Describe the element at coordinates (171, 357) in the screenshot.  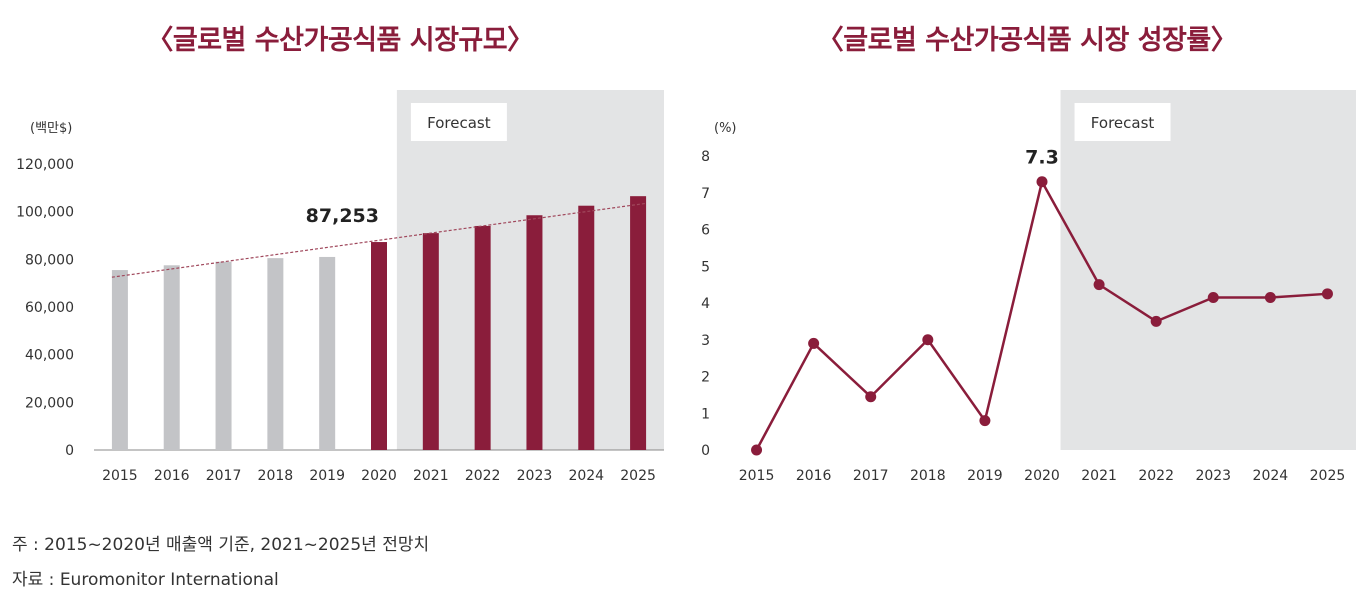
I see `bar-2016` at that location.